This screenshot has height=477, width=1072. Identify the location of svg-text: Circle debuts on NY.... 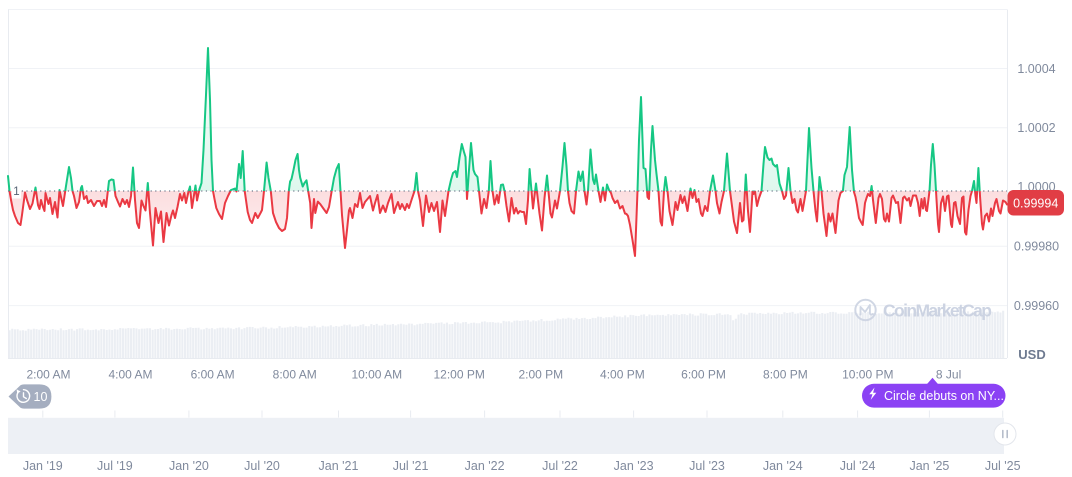
(944, 396).